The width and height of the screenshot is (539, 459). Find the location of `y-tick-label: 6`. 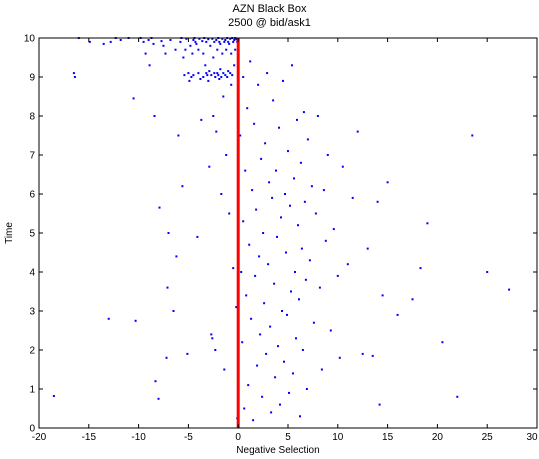

y-tick-label: 6 is located at coordinates (32, 195).